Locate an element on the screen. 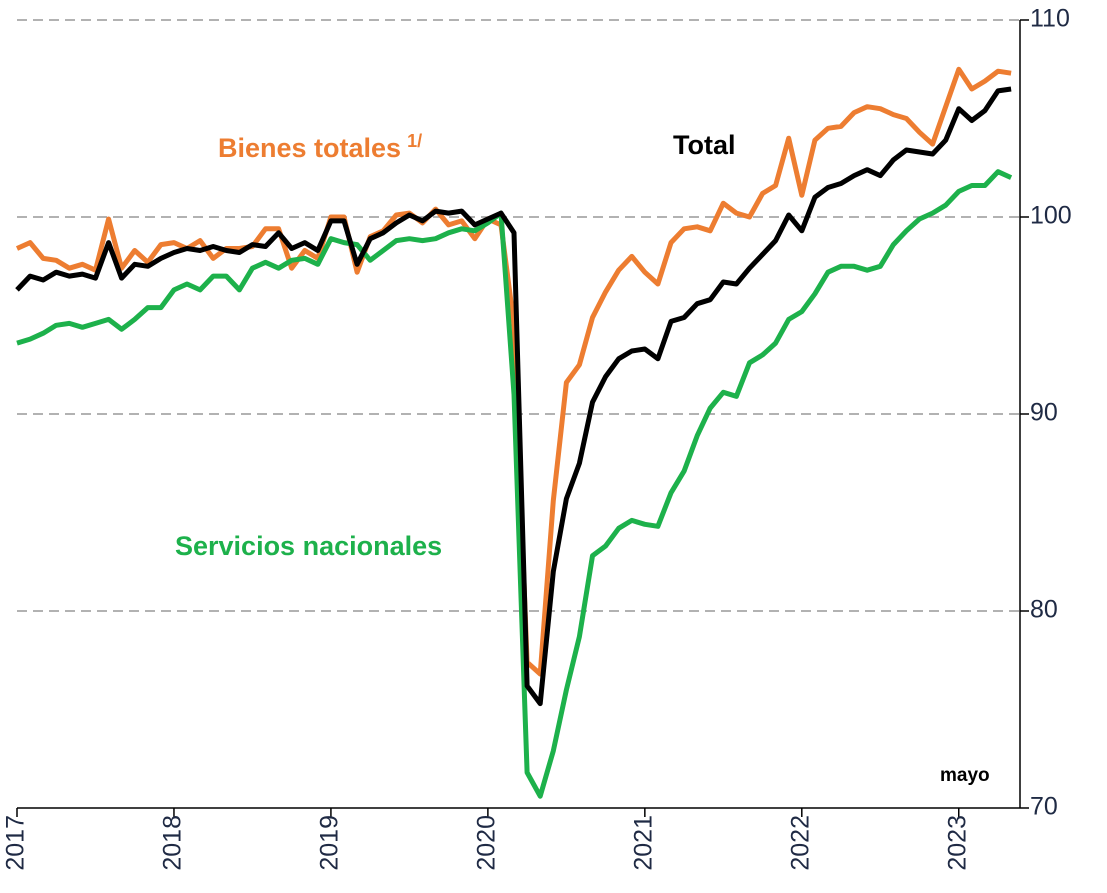  y-tick-label: 70 is located at coordinates (1044, 807).